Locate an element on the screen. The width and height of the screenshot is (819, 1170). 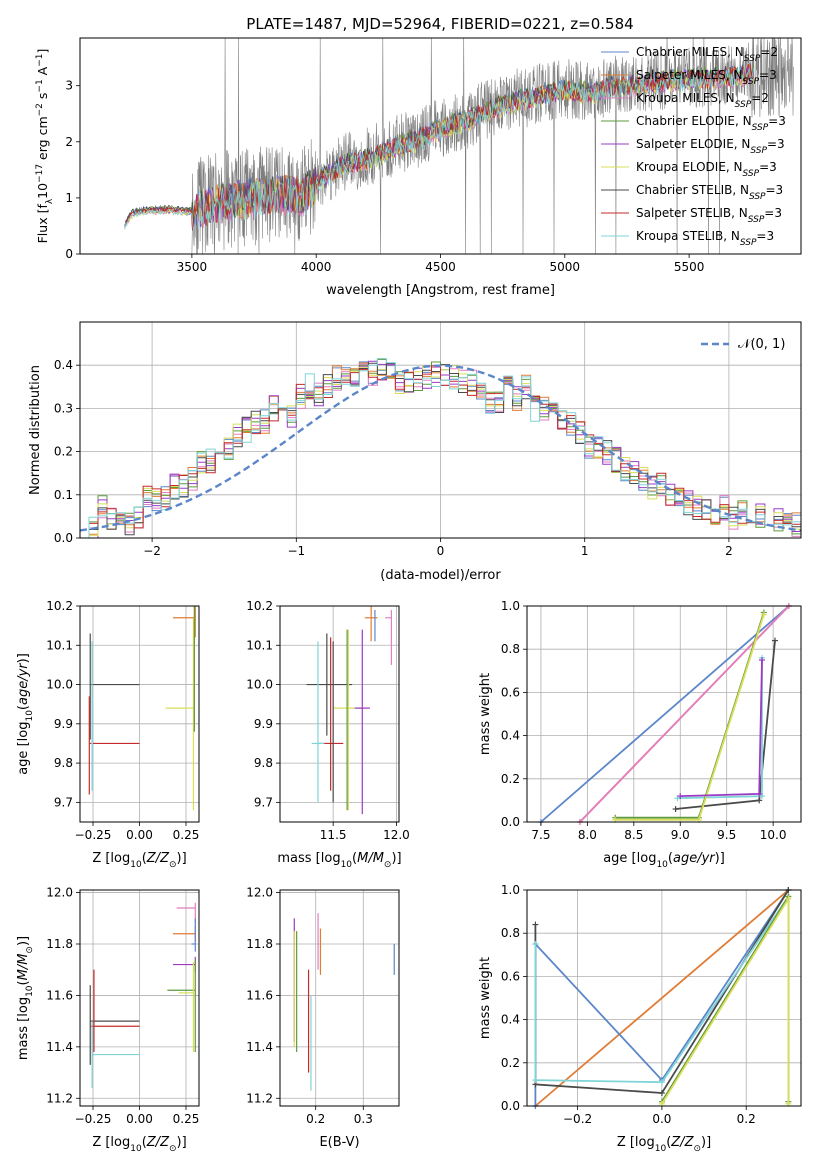
x-tick-label: 1 is located at coordinates (585, 551).